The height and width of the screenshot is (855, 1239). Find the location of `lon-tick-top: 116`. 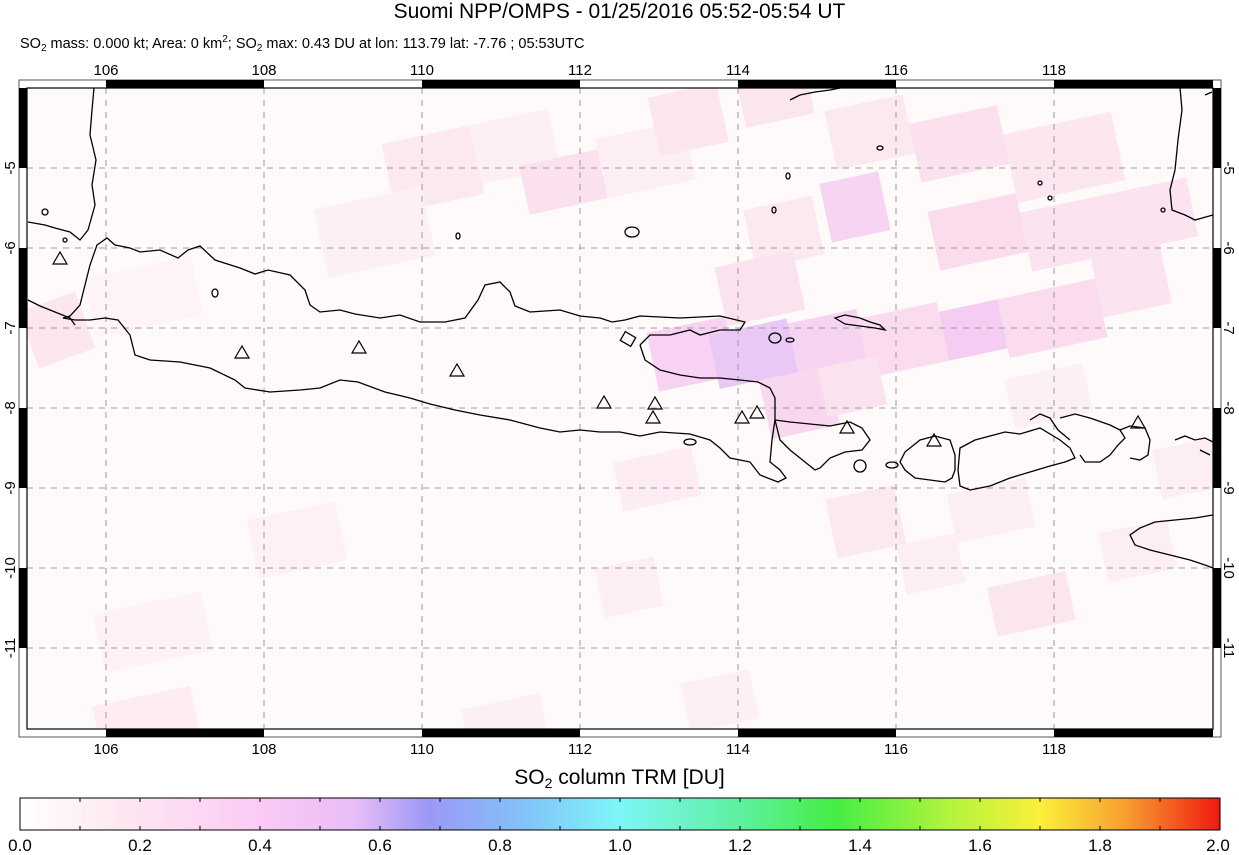

lon-tick-top: 116 is located at coordinates (896, 70).